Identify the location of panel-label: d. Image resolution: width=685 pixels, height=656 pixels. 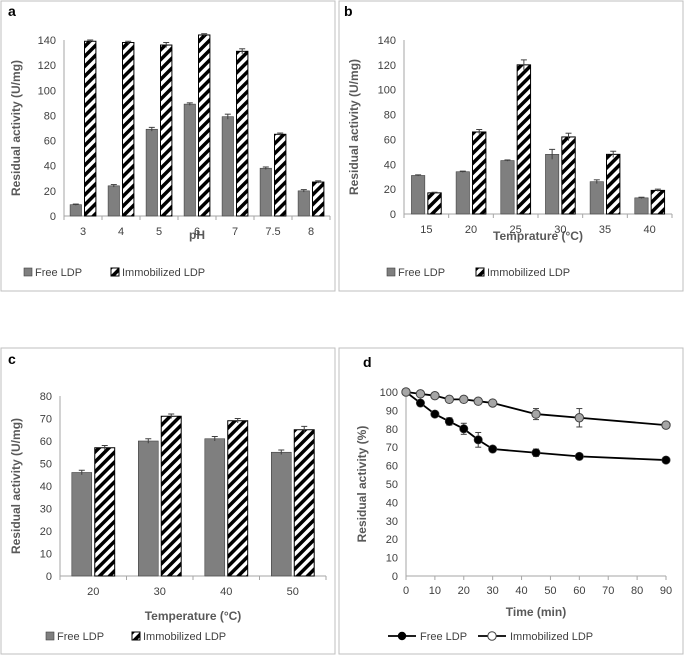
(367, 362).